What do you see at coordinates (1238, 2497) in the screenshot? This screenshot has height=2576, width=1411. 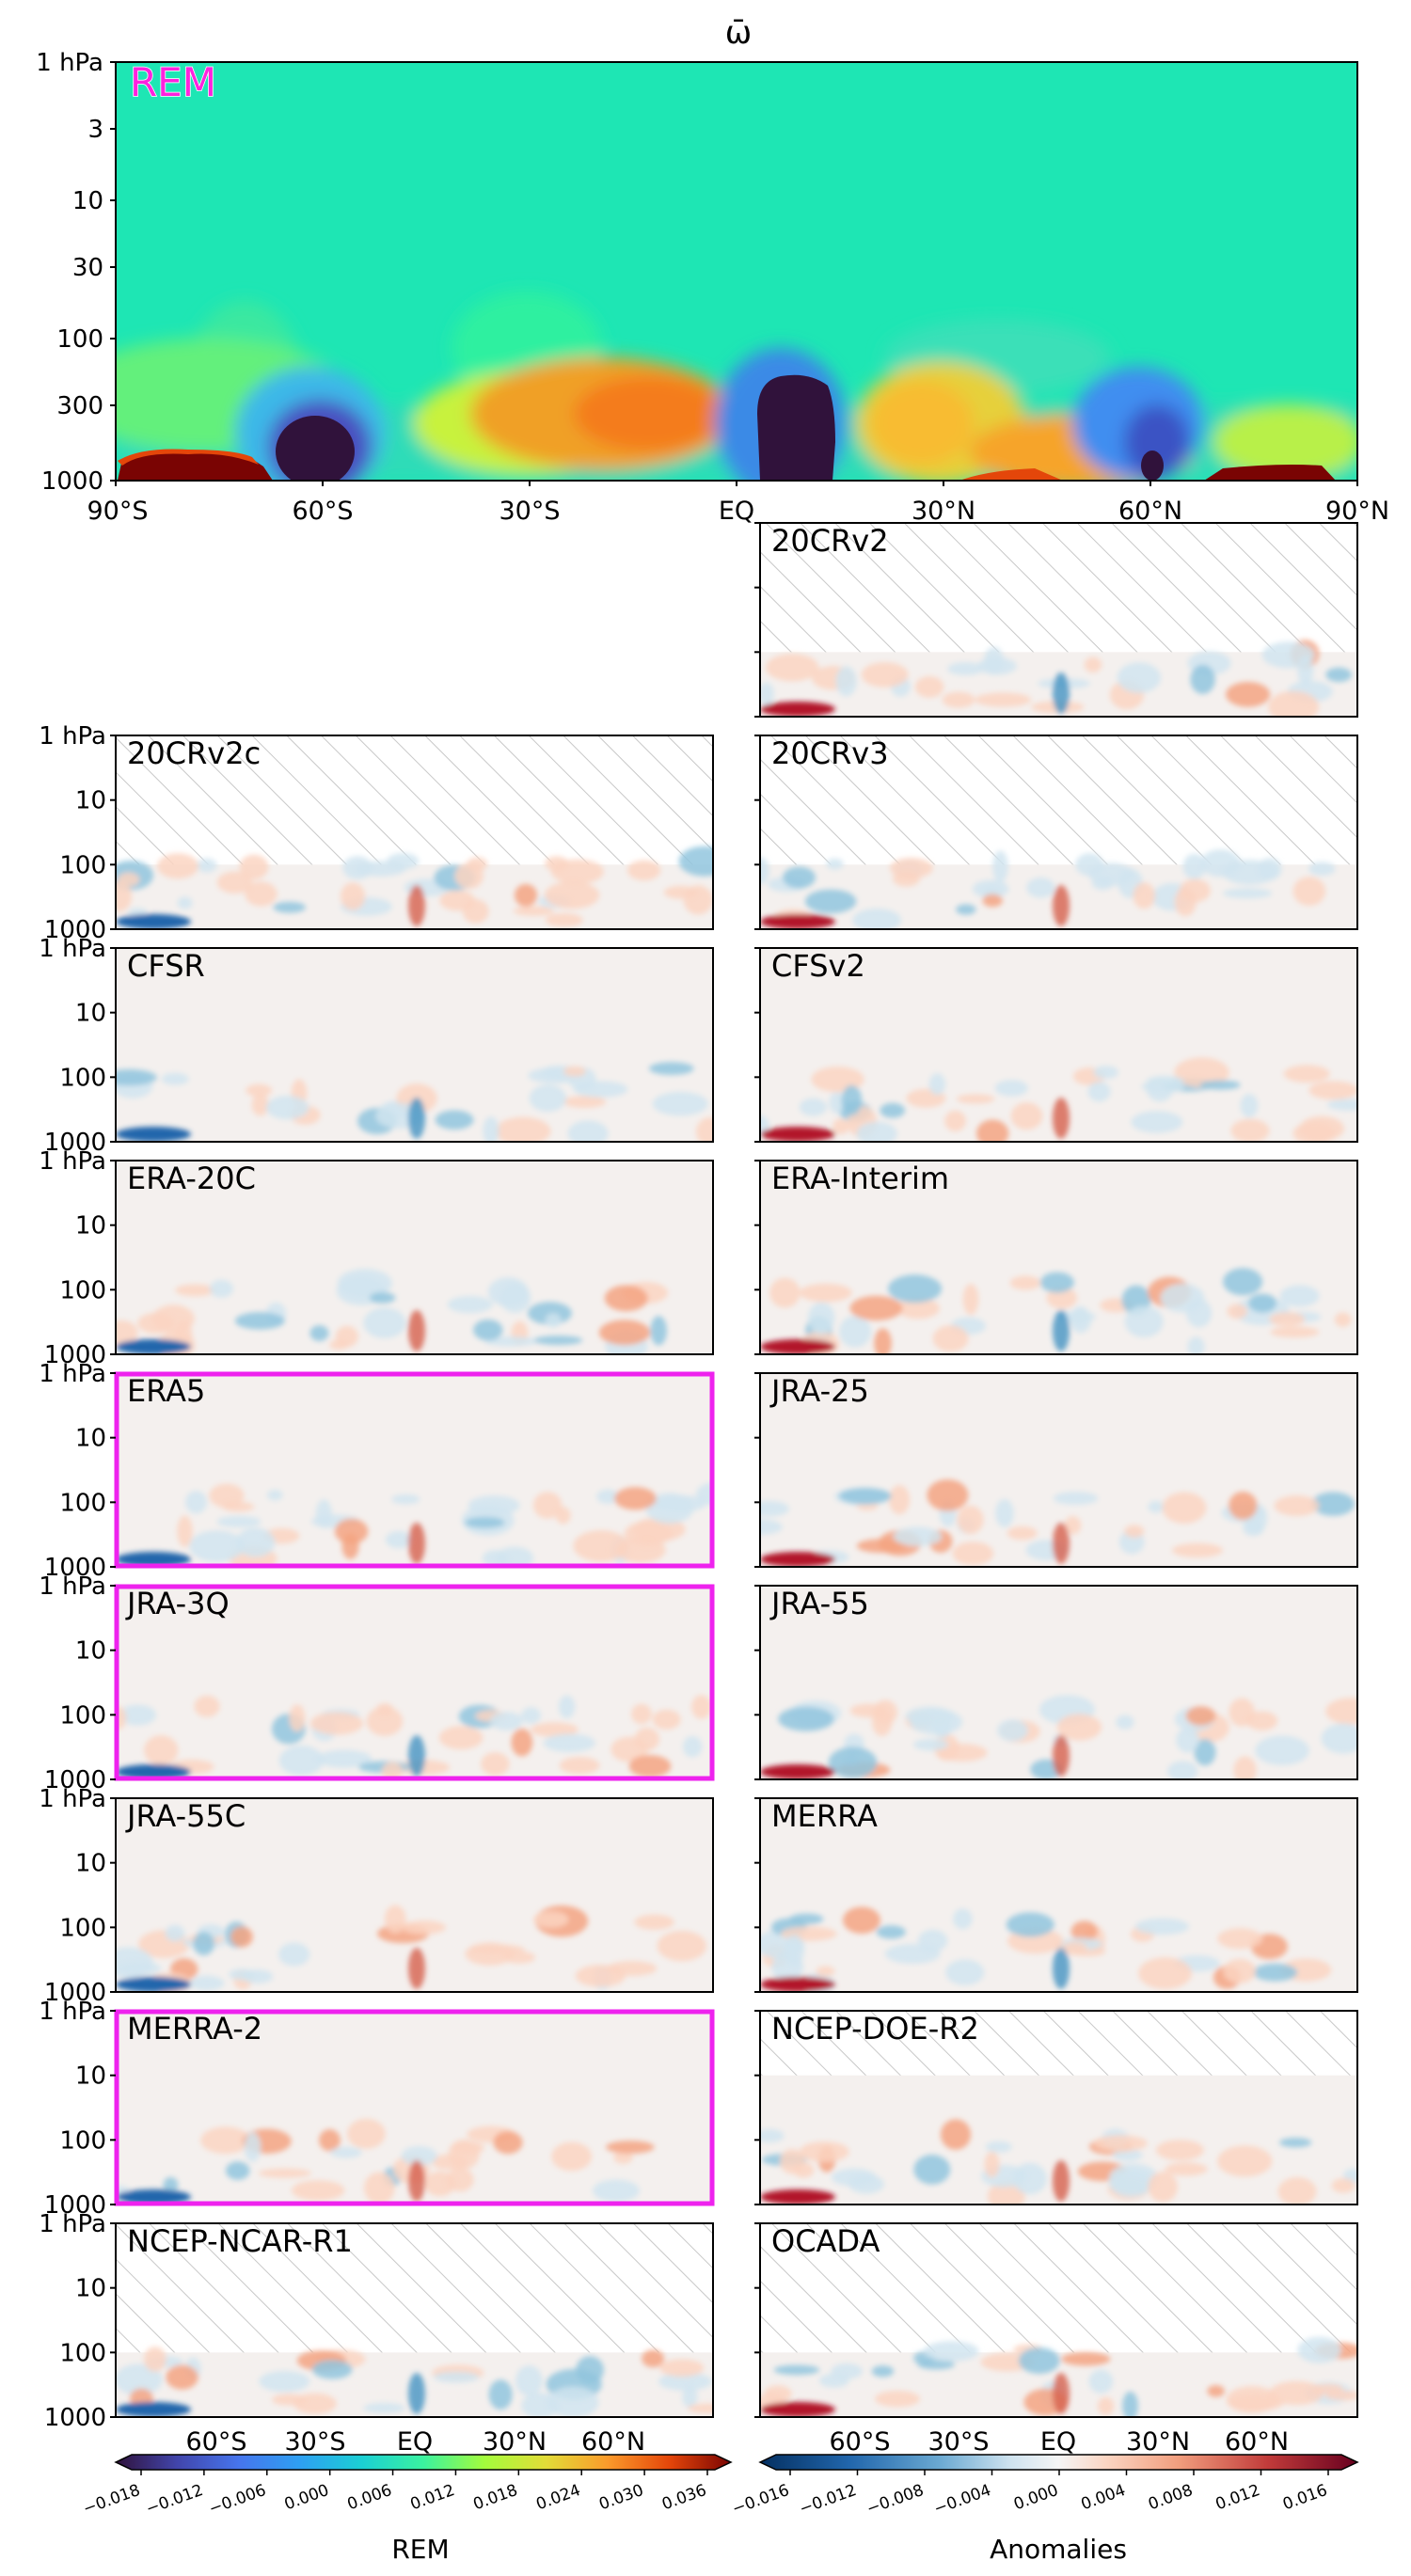 I see `colorbar-tick-label: 0.012` at bounding box center [1238, 2497].